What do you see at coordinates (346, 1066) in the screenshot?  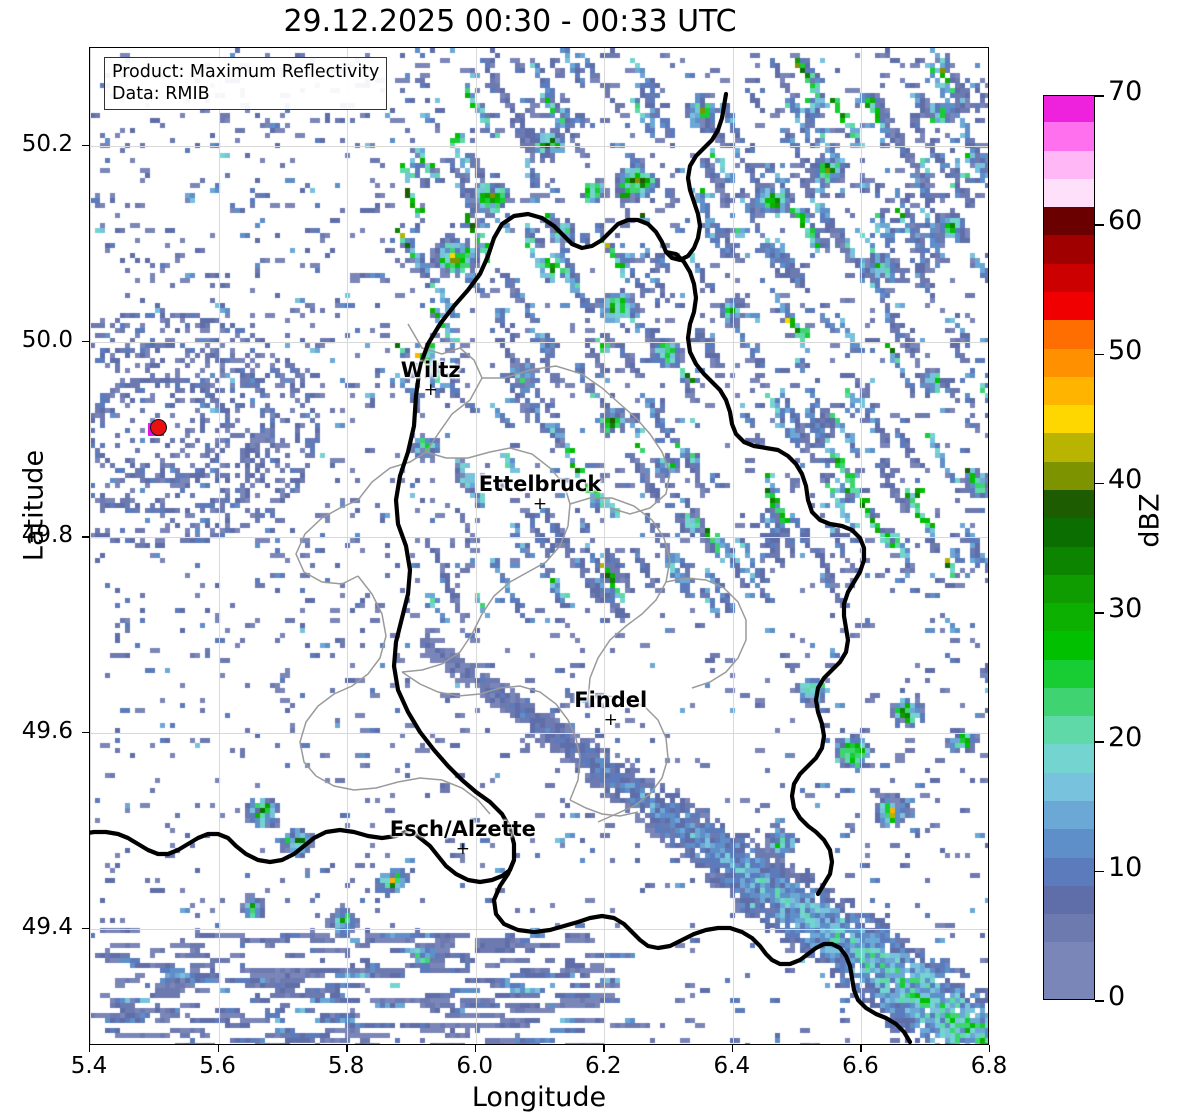 I see `x-axis-tick-label: 5.8` at bounding box center [346, 1066].